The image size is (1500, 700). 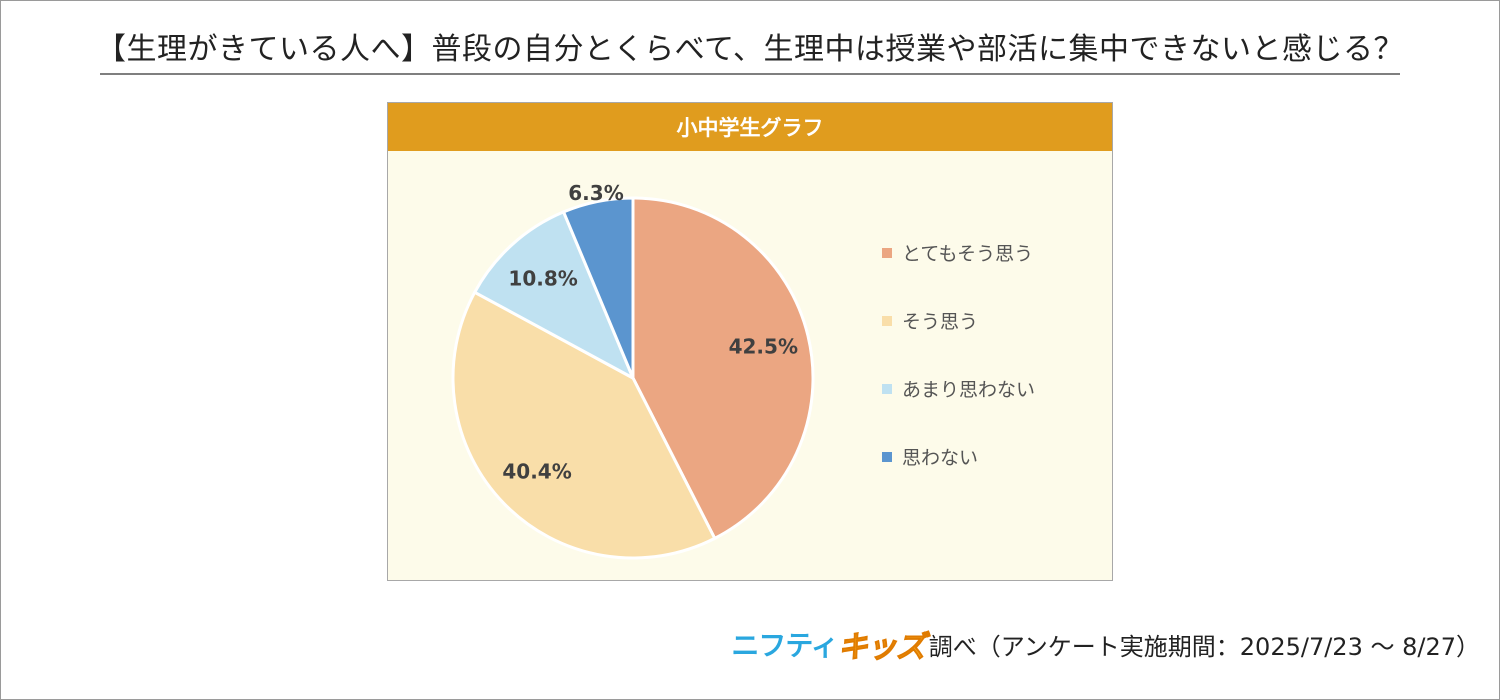 What do you see at coordinates (536, 472) in the screenshot?
I see `slice-label-2: 40.4%` at bounding box center [536, 472].